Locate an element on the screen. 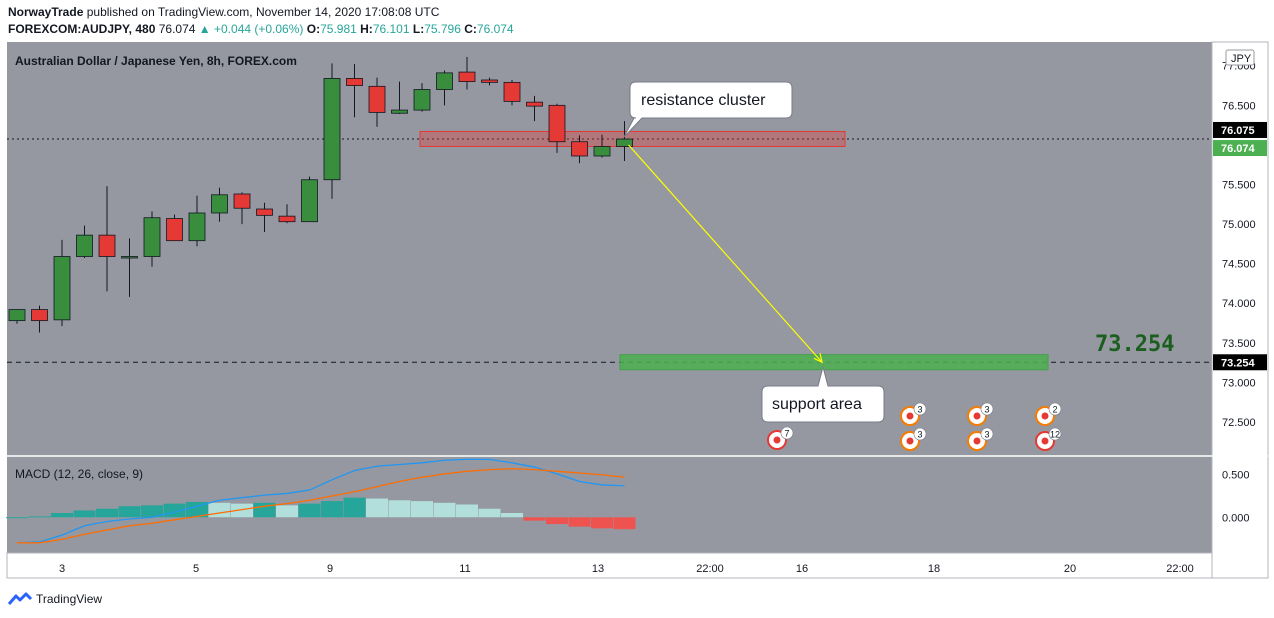  low-value: 75.796 is located at coordinates (442, 29).